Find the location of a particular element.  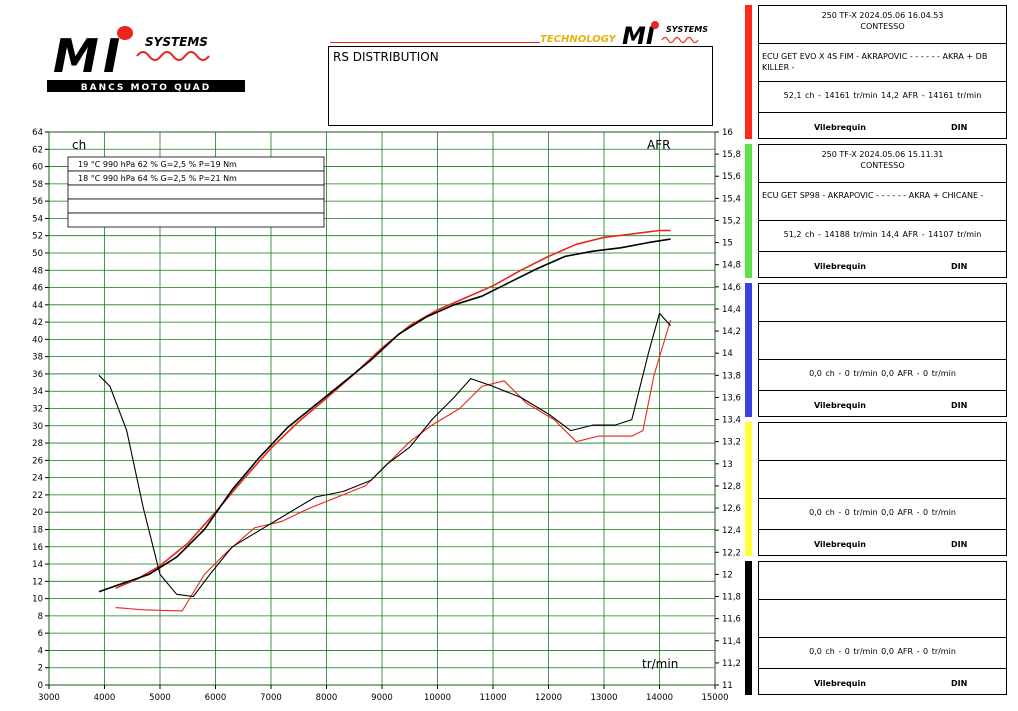

y-left-tick-label: 22 is located at coordinates (37, 496).